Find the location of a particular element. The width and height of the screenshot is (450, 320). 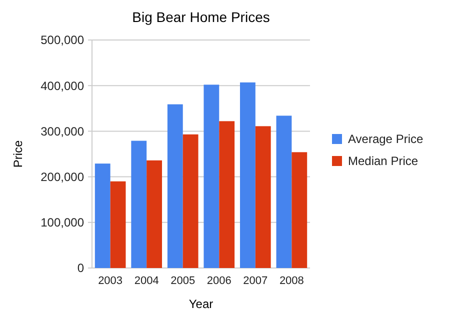

x-tick-label: 2003 is located at coordinates (110, 281).